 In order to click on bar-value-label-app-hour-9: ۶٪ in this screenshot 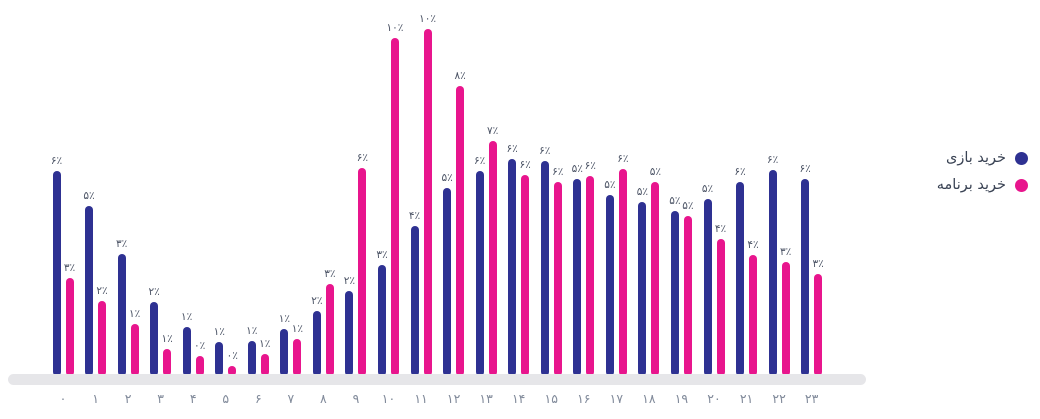, I will do `click(362, 158)`.